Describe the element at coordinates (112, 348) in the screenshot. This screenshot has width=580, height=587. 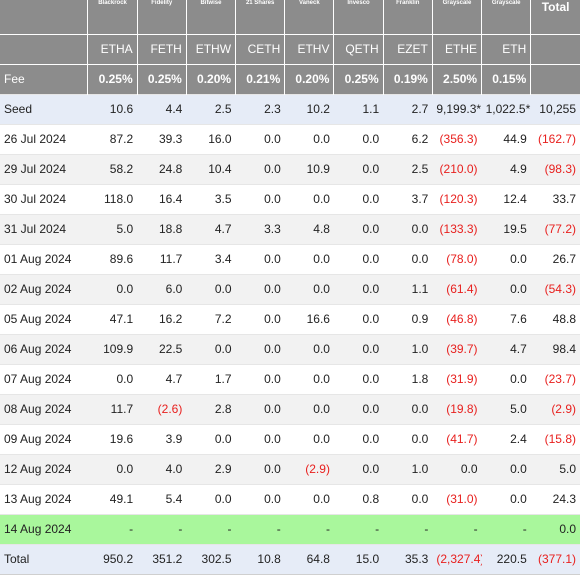
I see `flow-cell: 109.9` at that location.